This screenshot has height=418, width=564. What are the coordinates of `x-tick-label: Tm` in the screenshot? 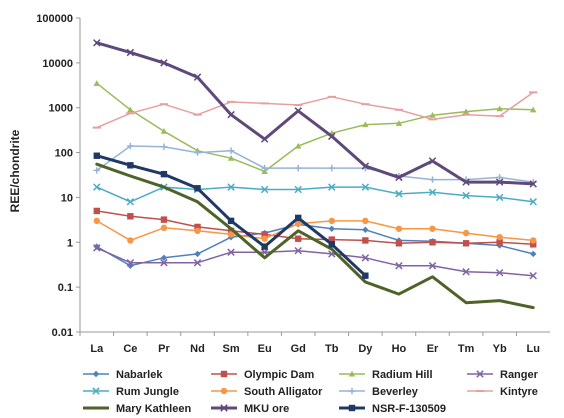 It's located at (466, 349).